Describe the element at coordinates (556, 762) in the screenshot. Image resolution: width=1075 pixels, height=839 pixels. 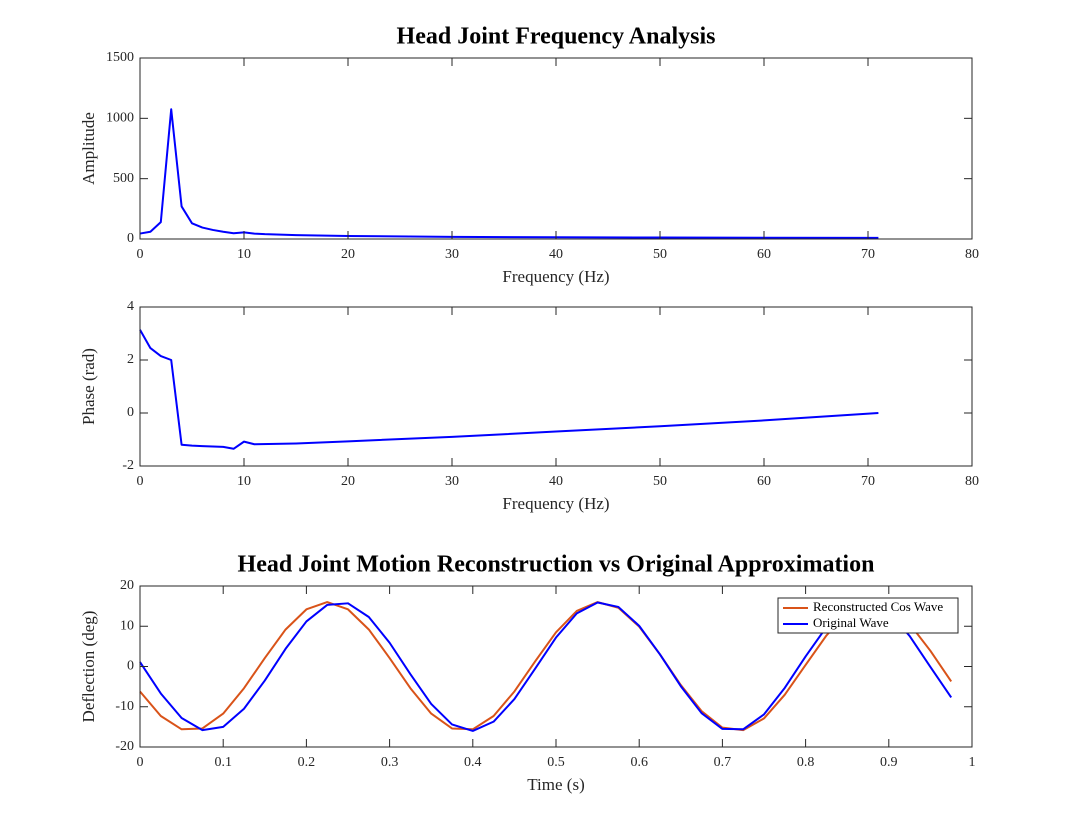
I see `x-tick-label: 0.5` at that location.